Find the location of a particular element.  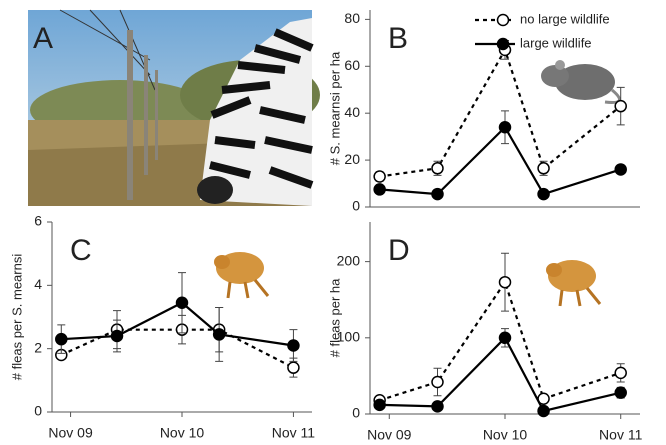

y-axis-label: # S. mearnsi per ha is located at coordinates (334, 108).